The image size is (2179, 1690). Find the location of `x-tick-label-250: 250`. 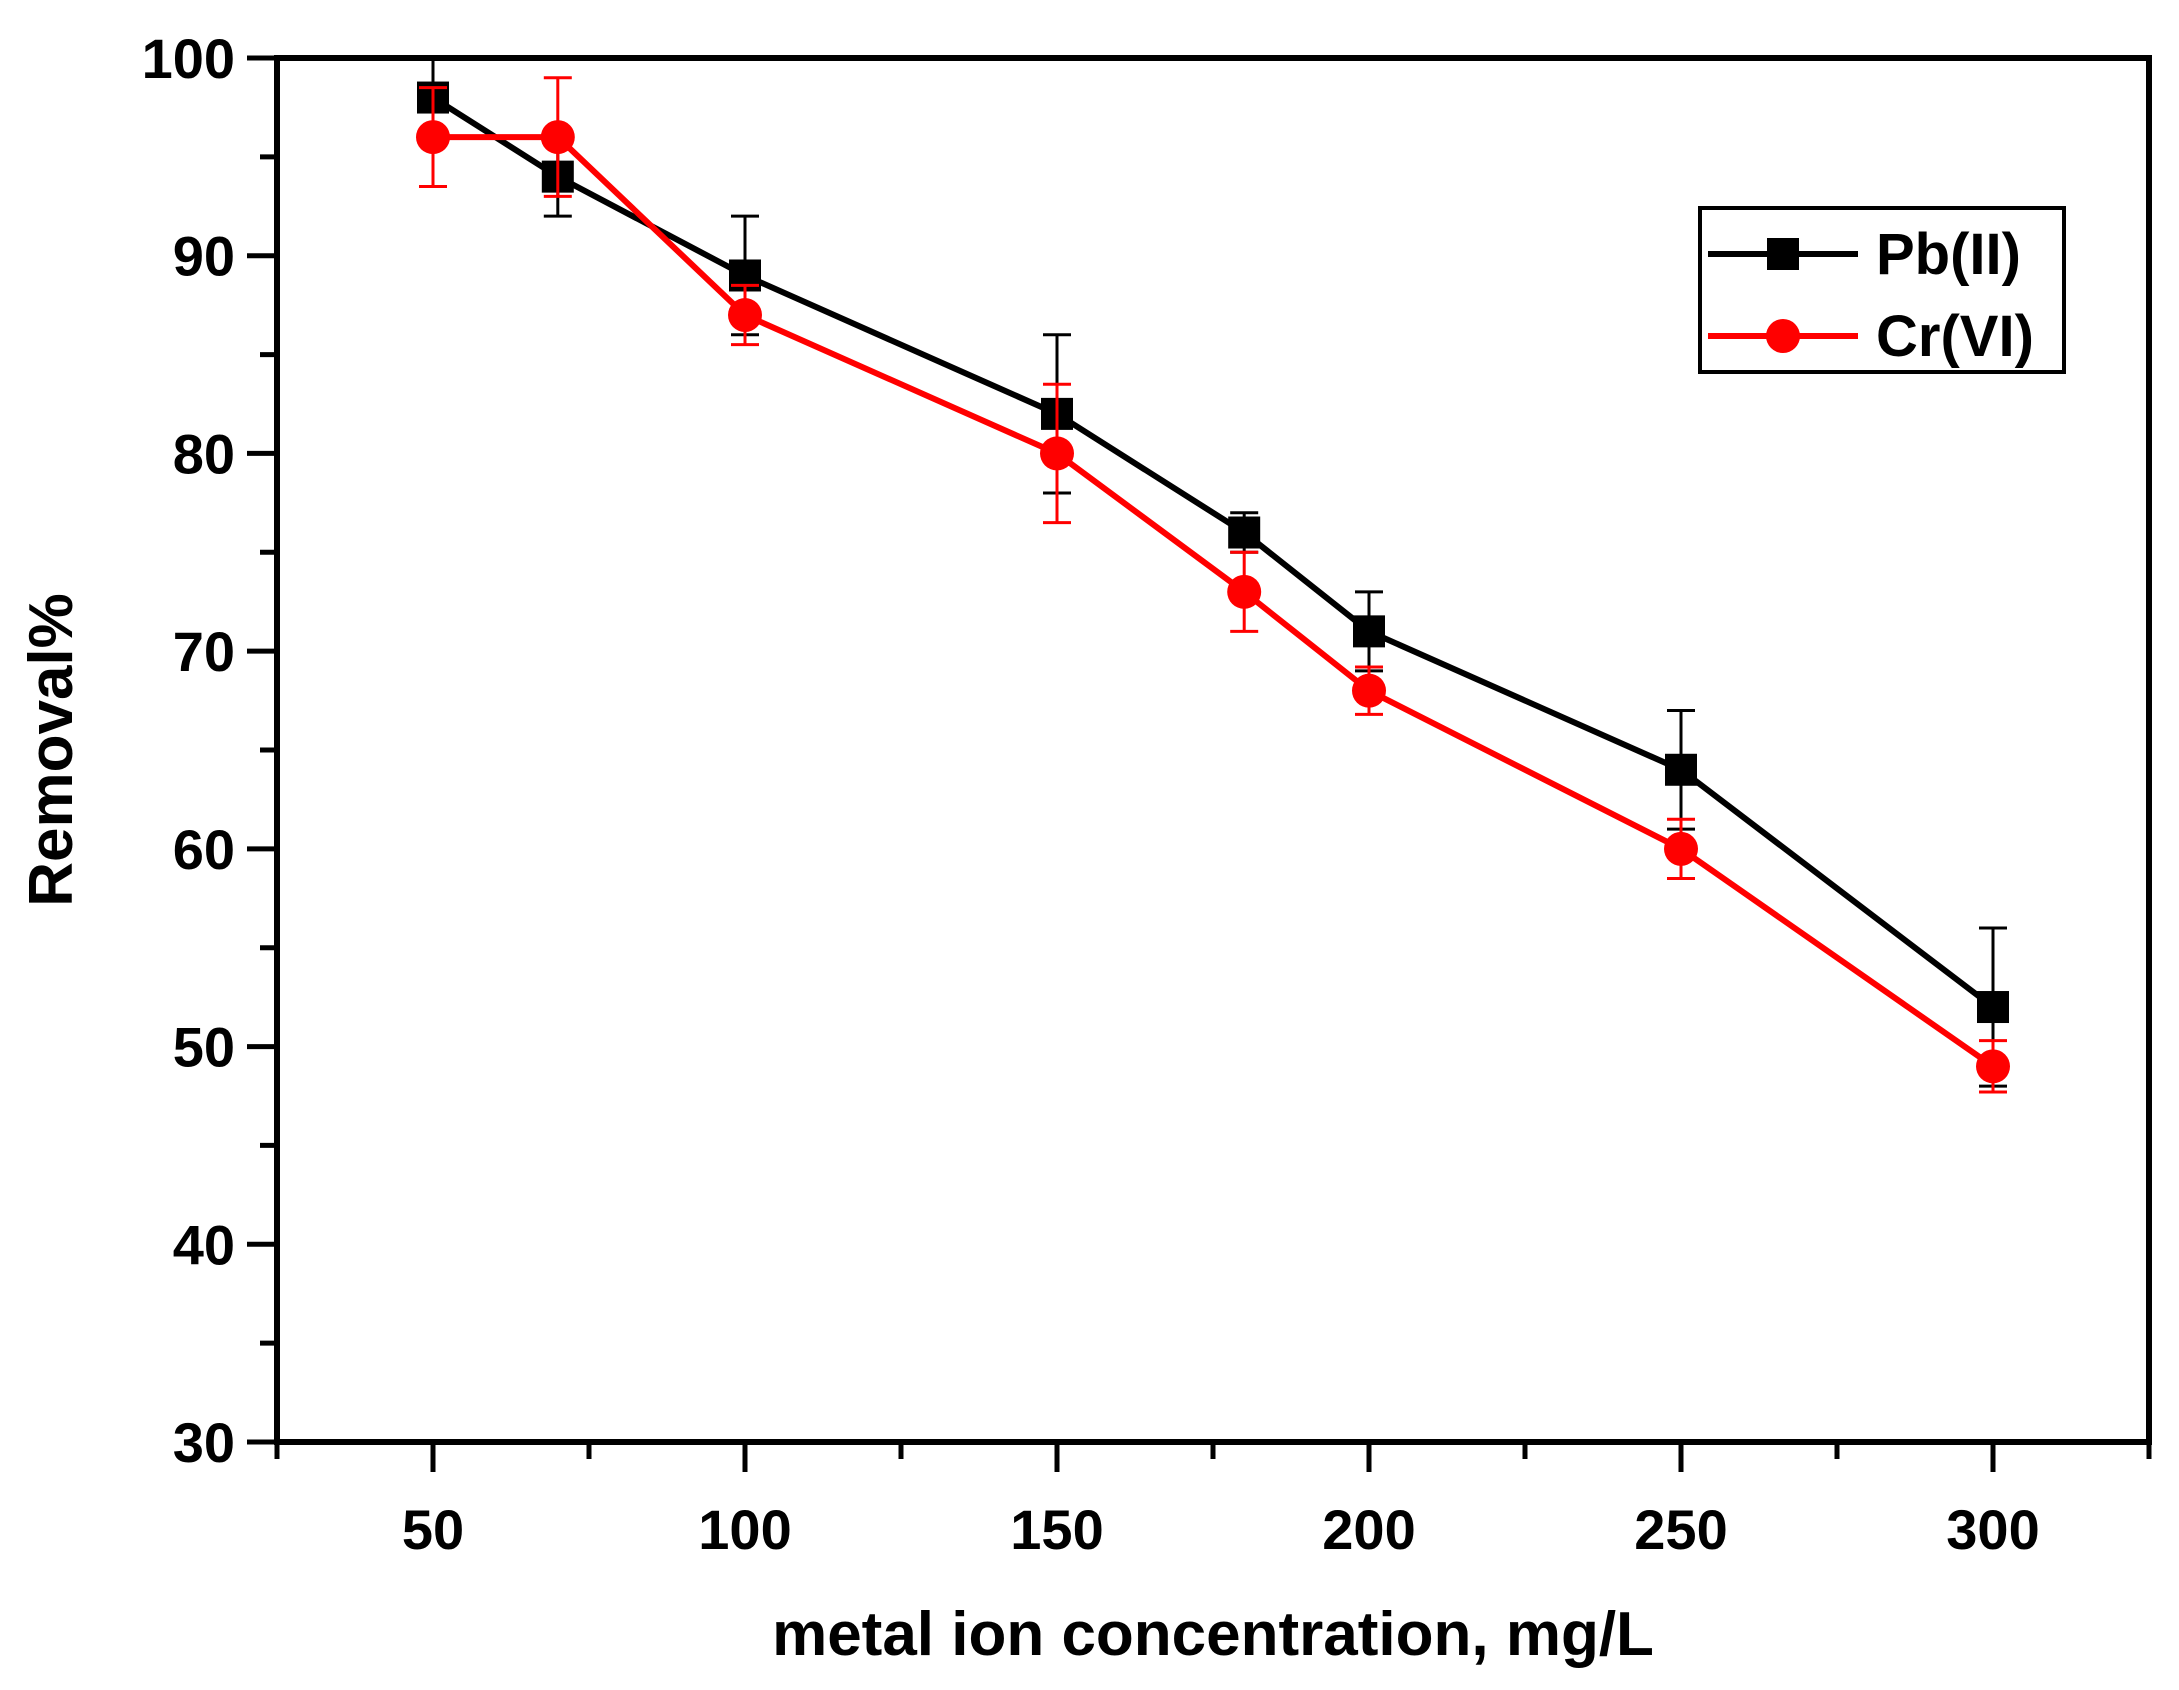

x-tick-label-250: 250 is located at coordinates (1680, 1529).